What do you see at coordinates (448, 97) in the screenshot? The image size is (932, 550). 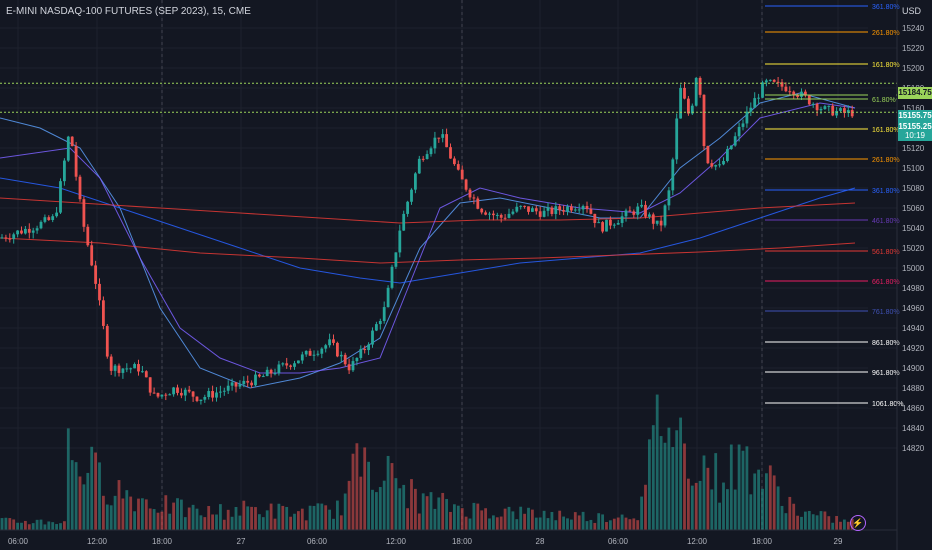 I see `key-level-lines` at bounding box center [448, 97].